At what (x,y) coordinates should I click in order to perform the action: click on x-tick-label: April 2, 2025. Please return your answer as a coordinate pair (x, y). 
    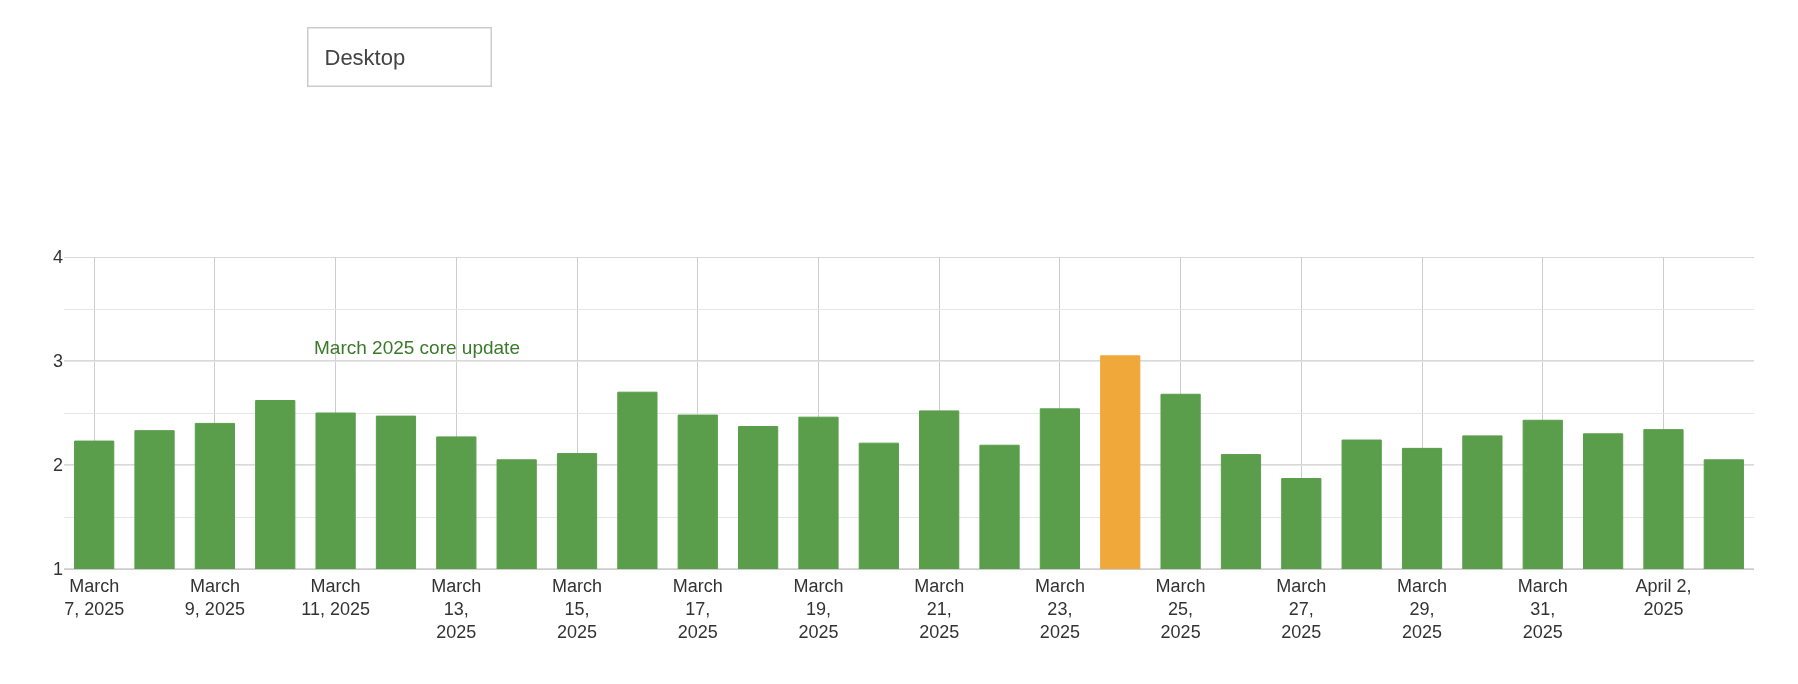
    Looking at the image, I should click on (1663, 597).